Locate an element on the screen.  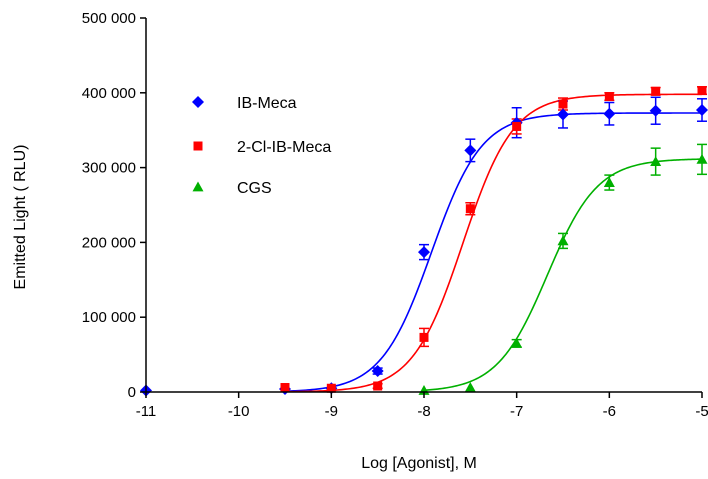
legend: IB-Meca 2-Cl-IB-Meca CGS is located at coordinates (261, 146).